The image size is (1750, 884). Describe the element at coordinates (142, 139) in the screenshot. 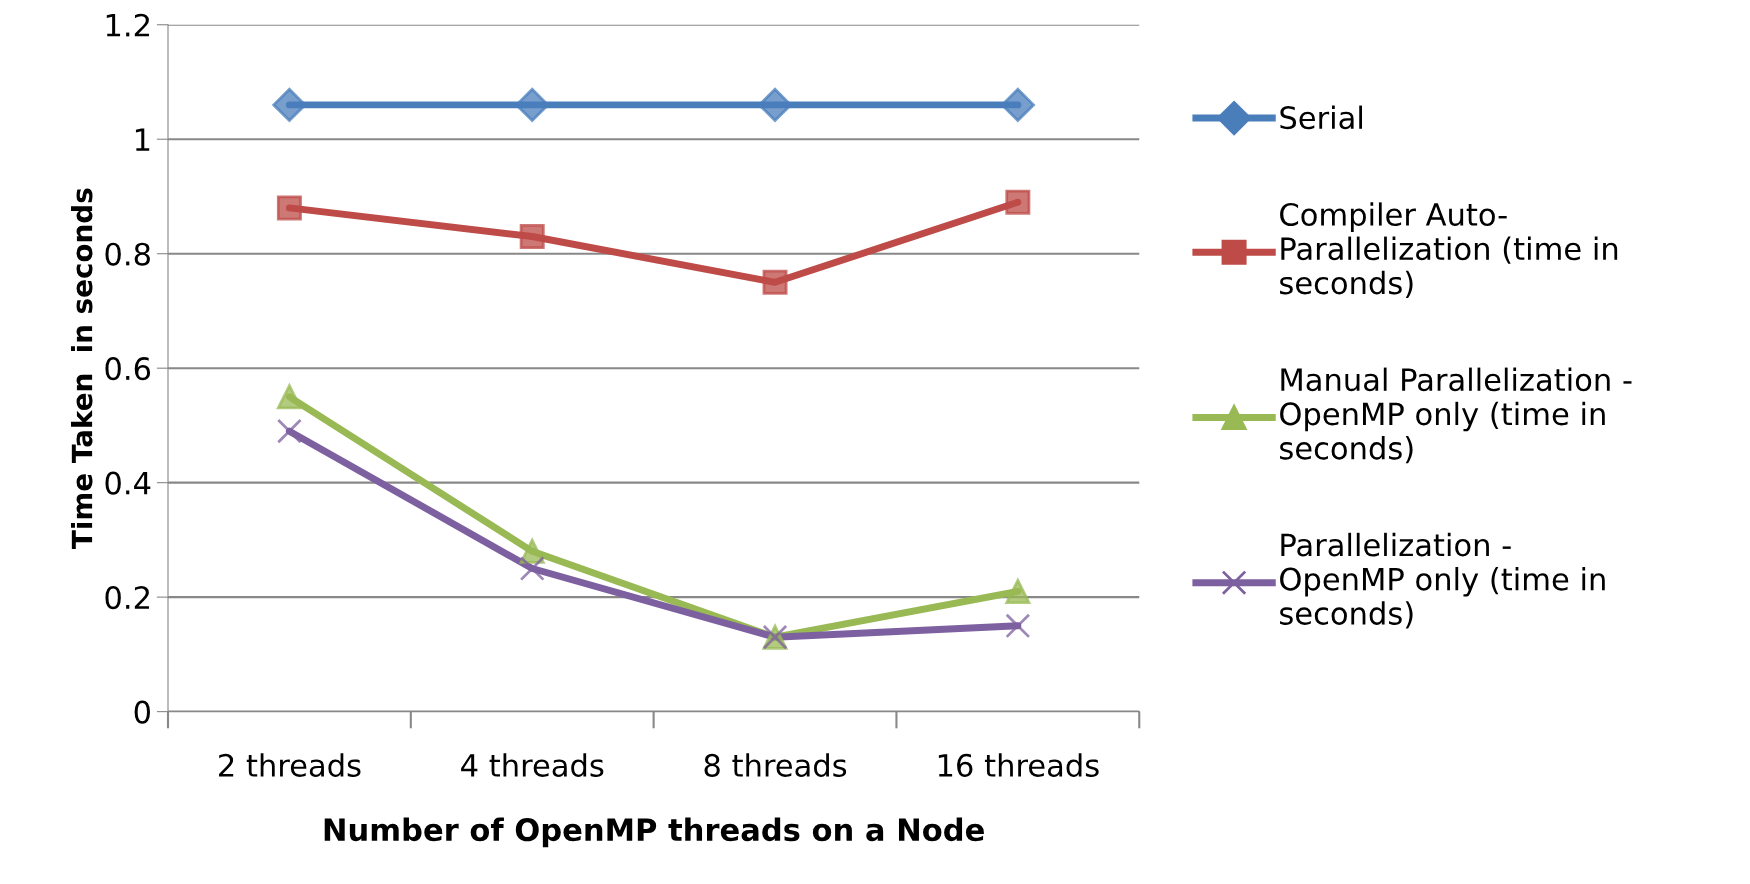

I see `y-tick-label: 1` at that location.